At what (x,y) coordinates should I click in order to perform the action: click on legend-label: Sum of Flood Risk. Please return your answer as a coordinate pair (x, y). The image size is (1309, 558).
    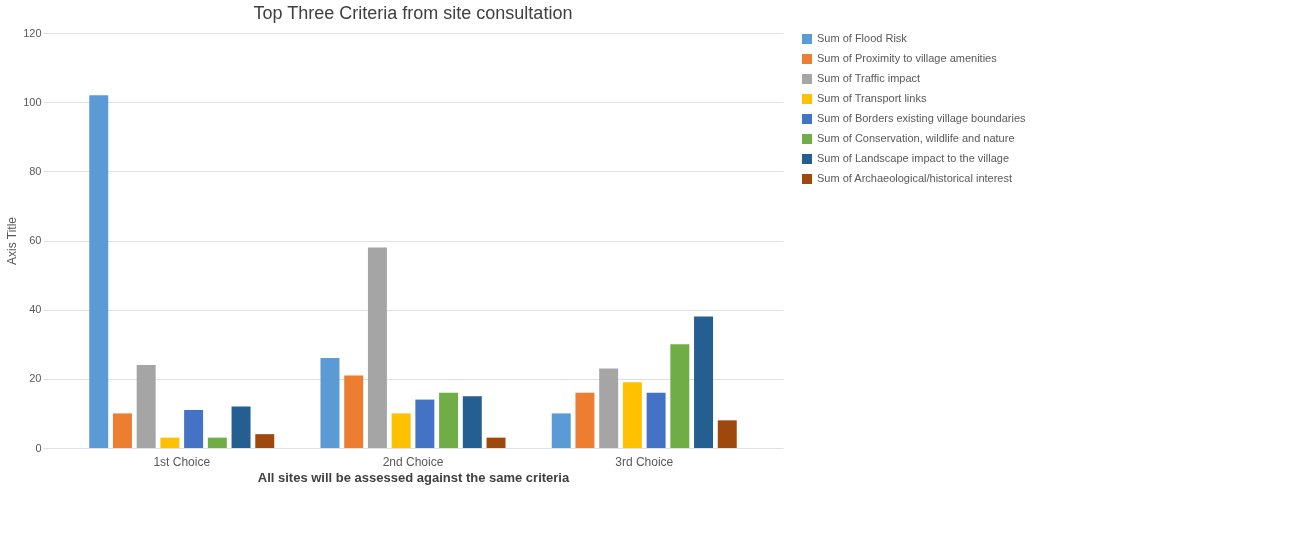
    Looking at the image, I should click on (862, 38).